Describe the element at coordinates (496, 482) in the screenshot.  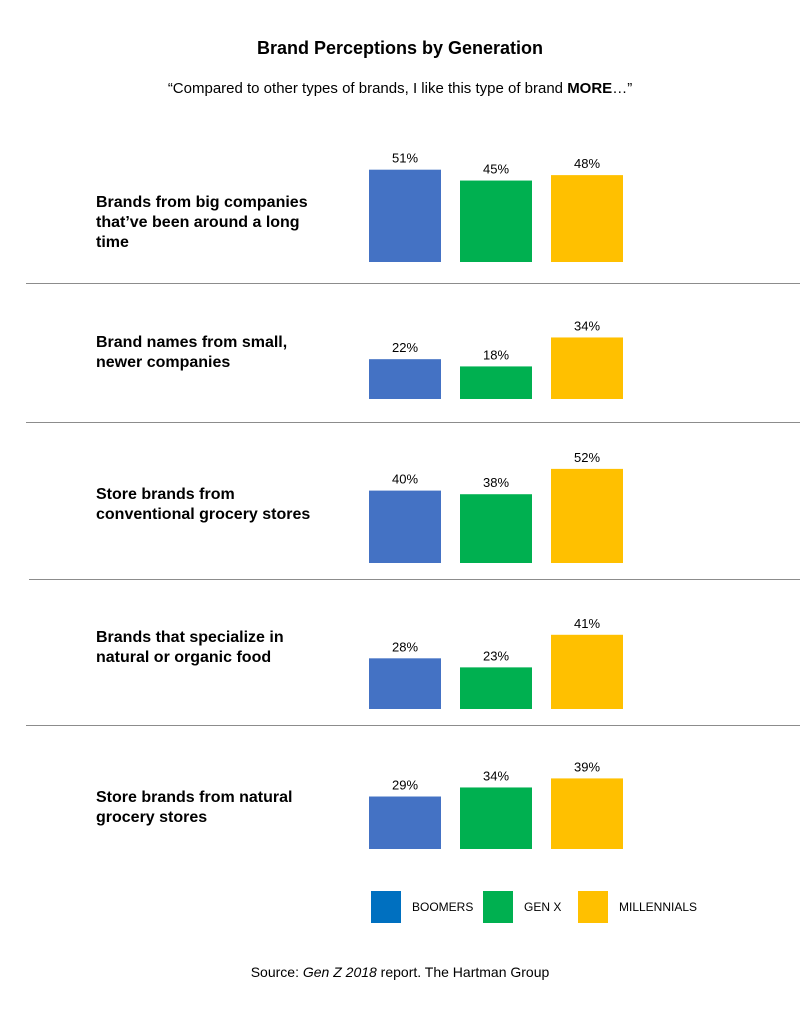
I see `data-label-gen-x-group-3: 38%` at that location.